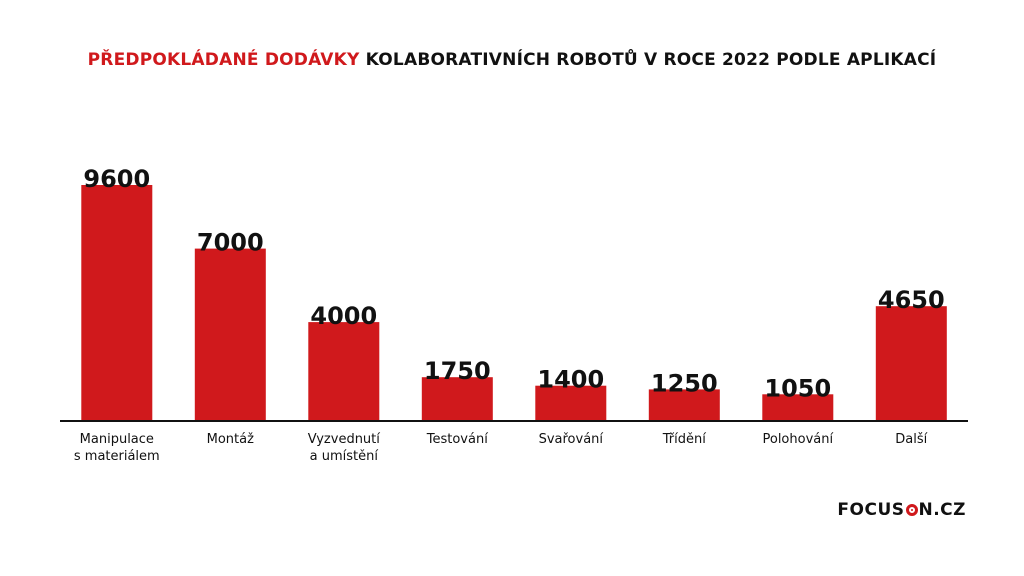  I want to click on category-label-line: Další, so click(911, 439).